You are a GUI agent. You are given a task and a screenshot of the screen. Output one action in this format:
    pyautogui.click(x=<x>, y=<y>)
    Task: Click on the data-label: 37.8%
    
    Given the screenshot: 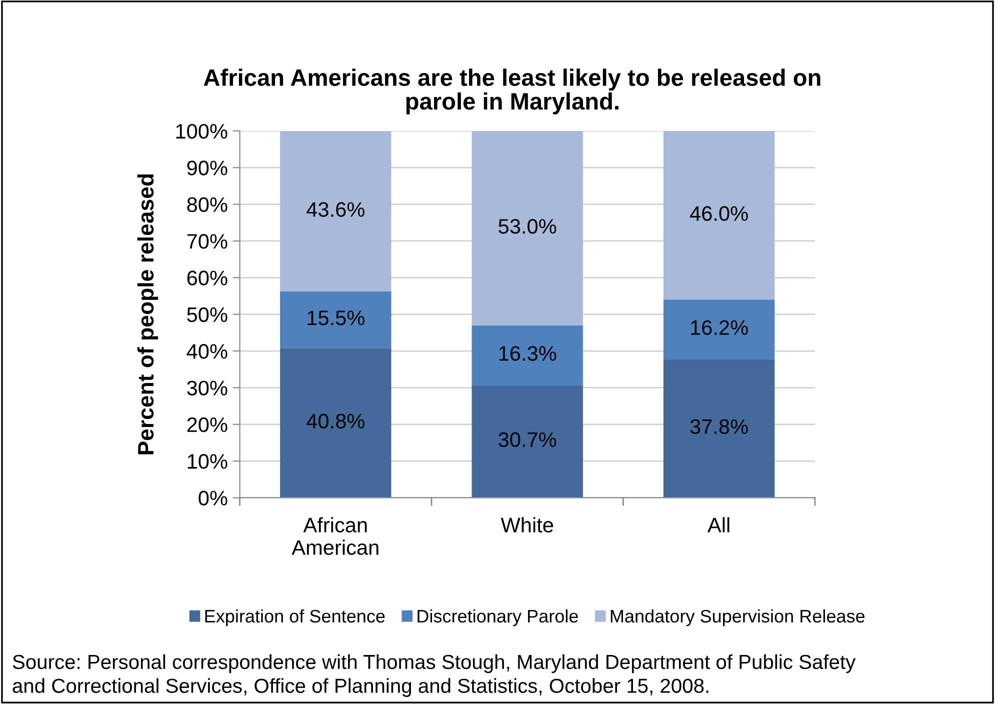 What is the action you would take?
    pyautogui.click(x=719, y=426)
    